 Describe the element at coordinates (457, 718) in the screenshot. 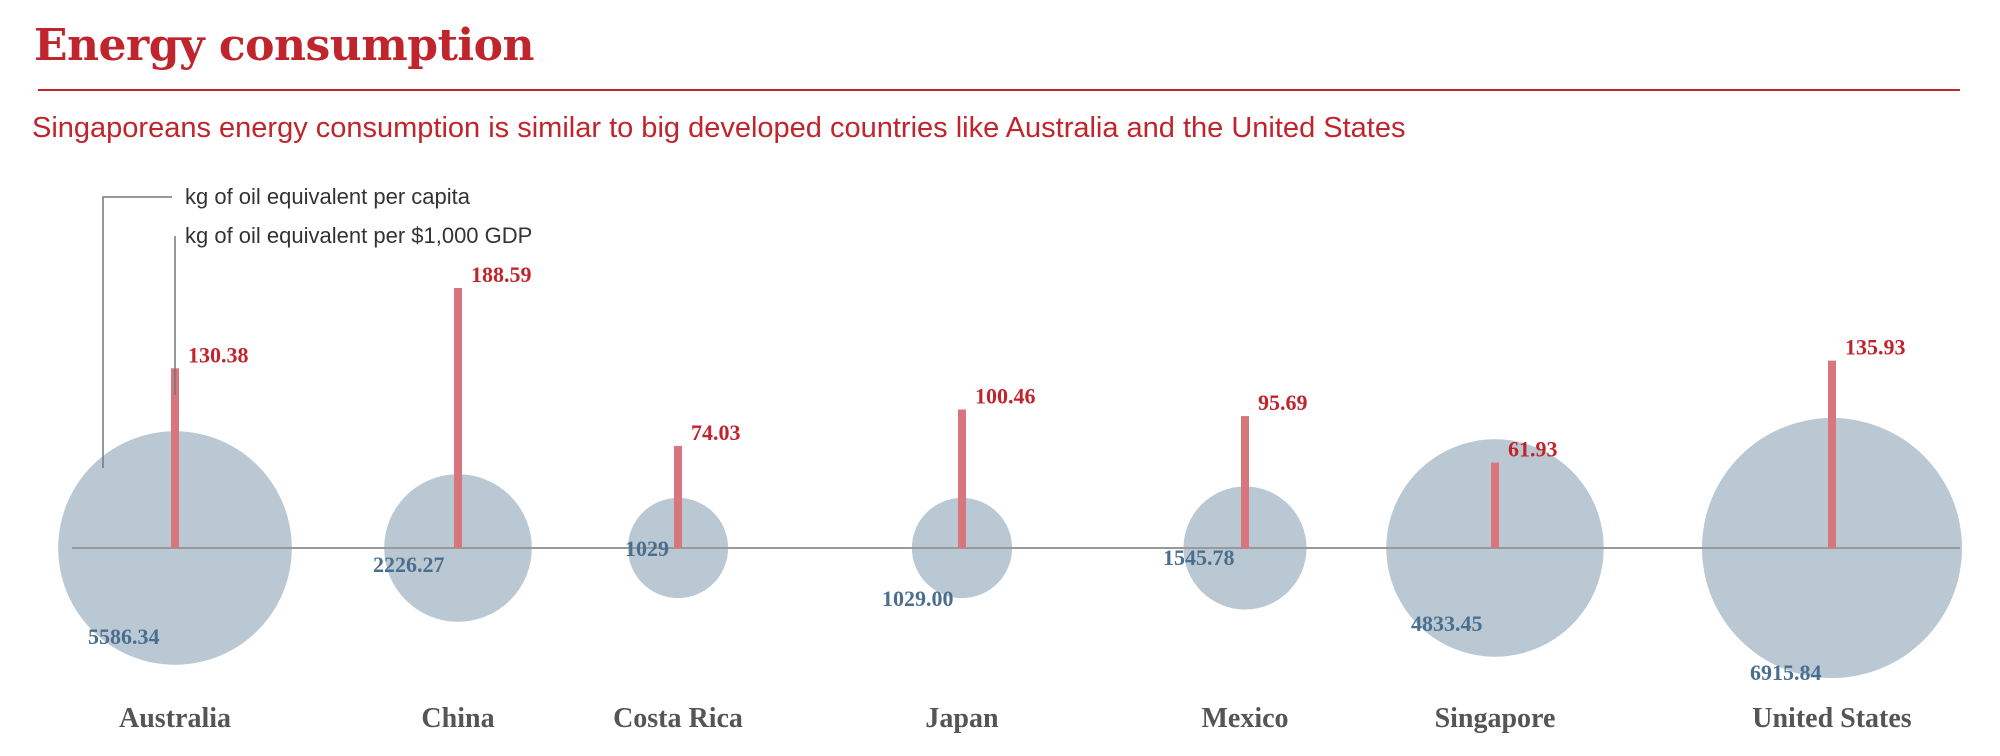

I see `category-label-china: China` at that location.